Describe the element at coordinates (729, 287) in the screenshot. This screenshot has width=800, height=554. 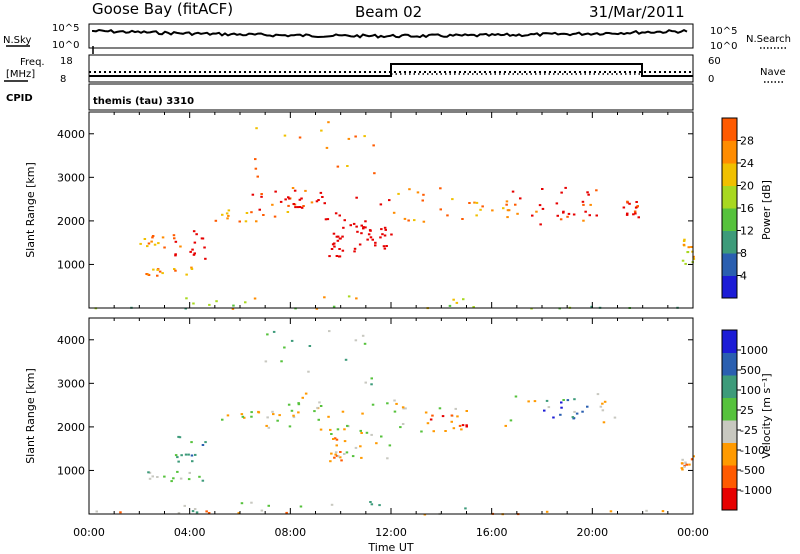
I see `power-colorbar-color-segment` at that location.